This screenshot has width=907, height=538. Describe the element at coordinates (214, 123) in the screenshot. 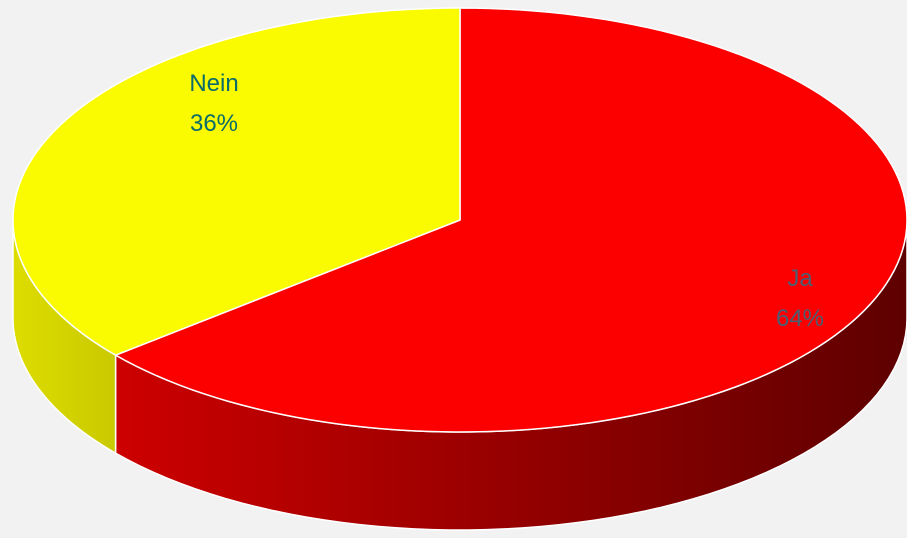

I see `slice-percent-nein: 36%` at that location.